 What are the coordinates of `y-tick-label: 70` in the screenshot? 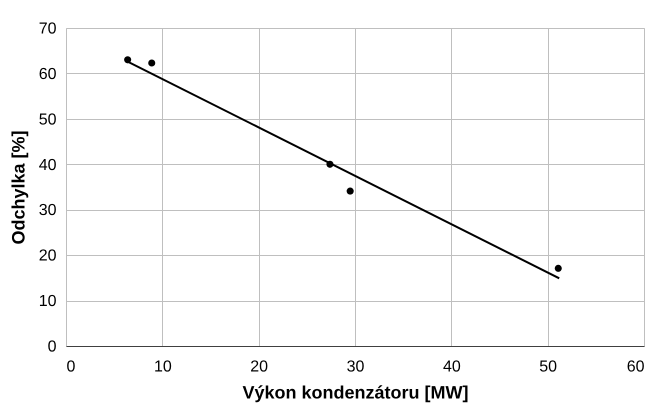 It's located at (47, 29).